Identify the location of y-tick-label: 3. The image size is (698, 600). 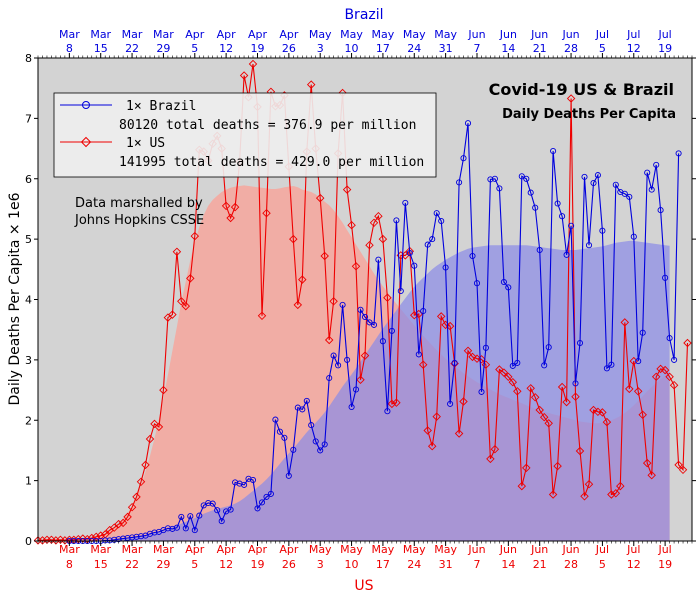
(28, 360).